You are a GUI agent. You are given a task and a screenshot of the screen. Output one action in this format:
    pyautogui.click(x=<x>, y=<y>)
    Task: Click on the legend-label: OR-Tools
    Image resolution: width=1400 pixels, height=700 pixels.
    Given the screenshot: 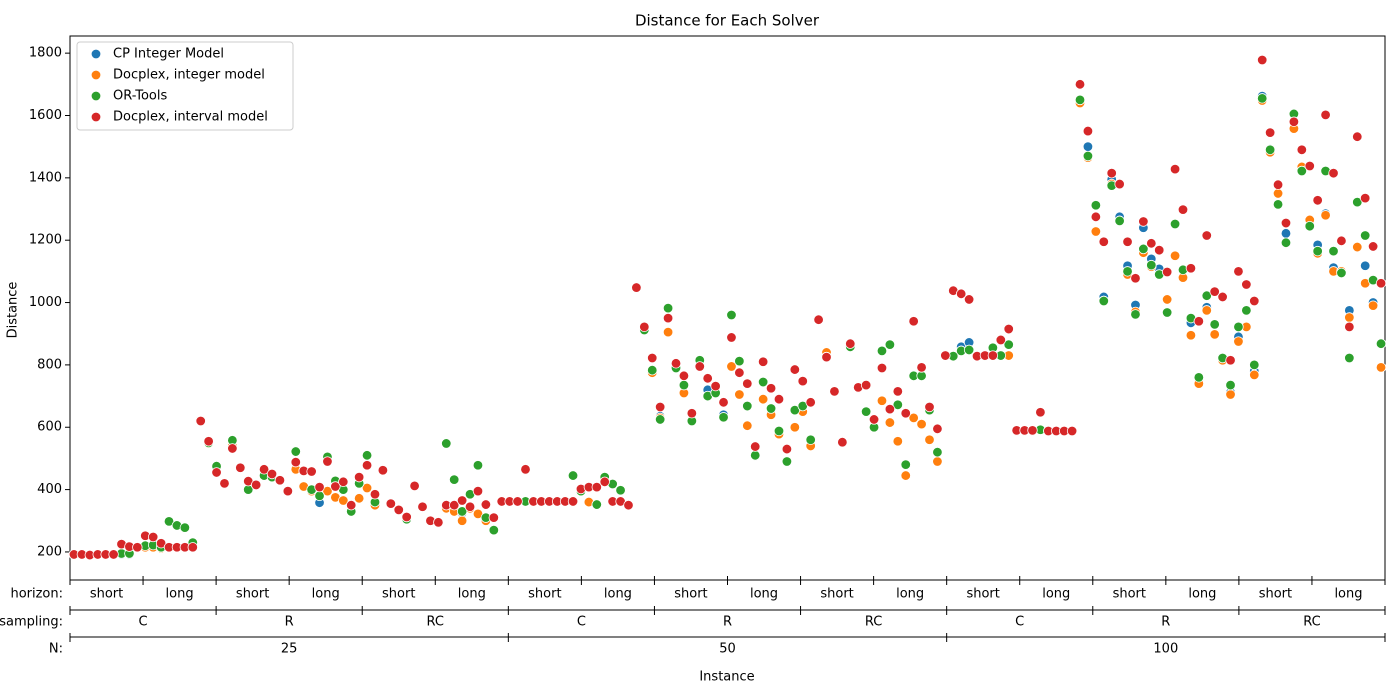 What is the action you would take?
    pyautogui.click(x=140, y=96)
    